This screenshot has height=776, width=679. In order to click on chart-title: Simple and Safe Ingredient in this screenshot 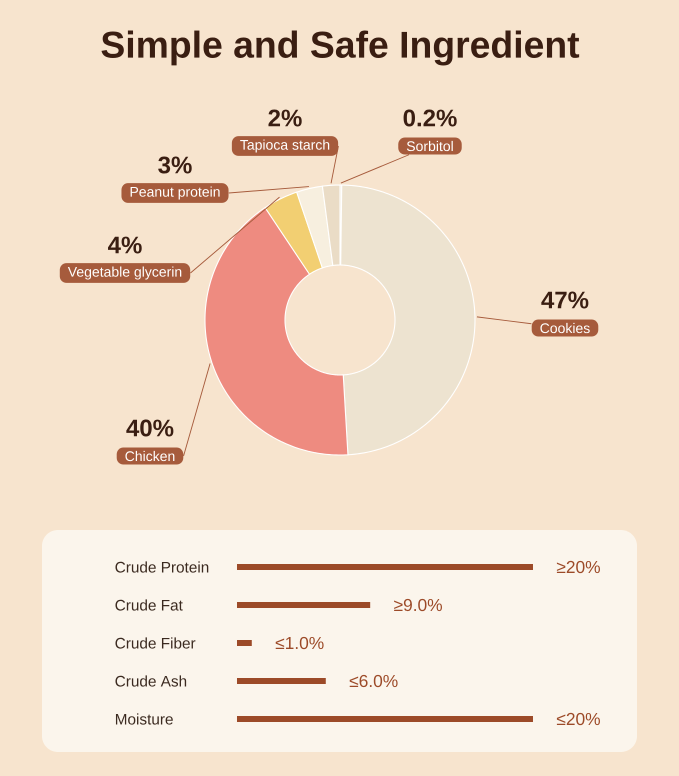, I will do `click(340, 48)`.